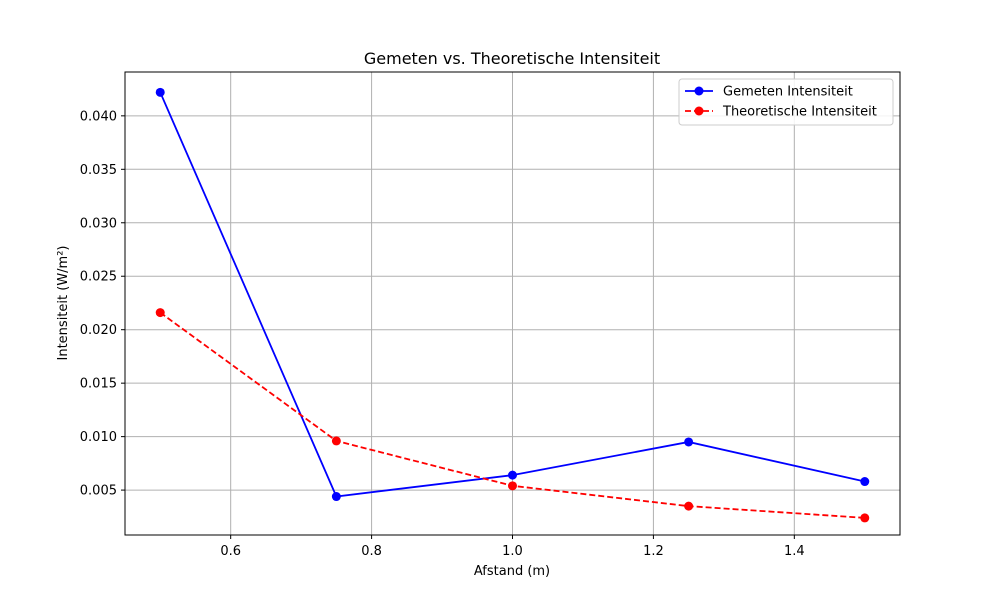 The image size is (1000, 600). I want to click on y-tick-label: 0.015, so click(98, 384).